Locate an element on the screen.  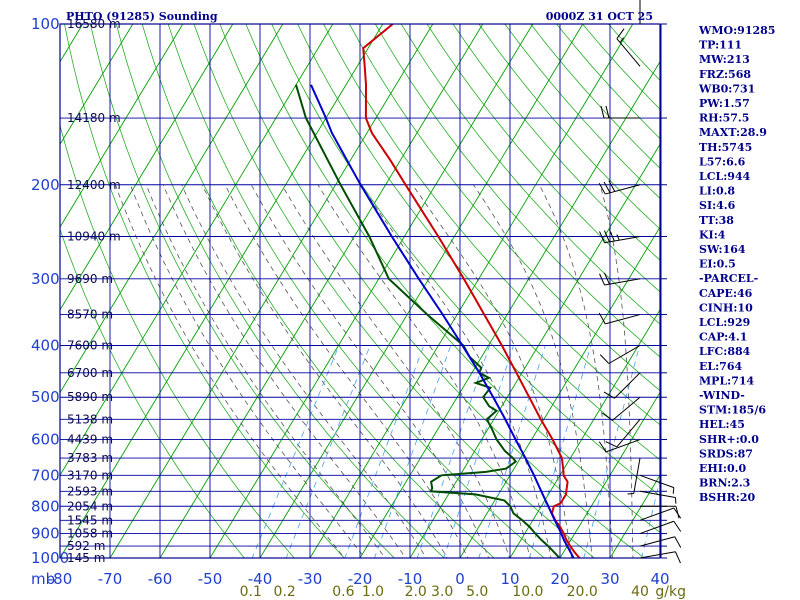
mixing-ratio-label: 0.6 is located at coordinates (343, 592).